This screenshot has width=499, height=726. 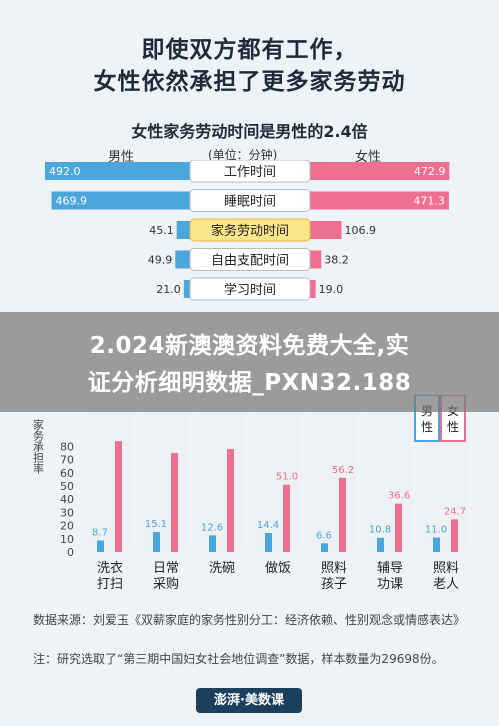 I want to click on category-label: 采购, so click(x=166, y=584).